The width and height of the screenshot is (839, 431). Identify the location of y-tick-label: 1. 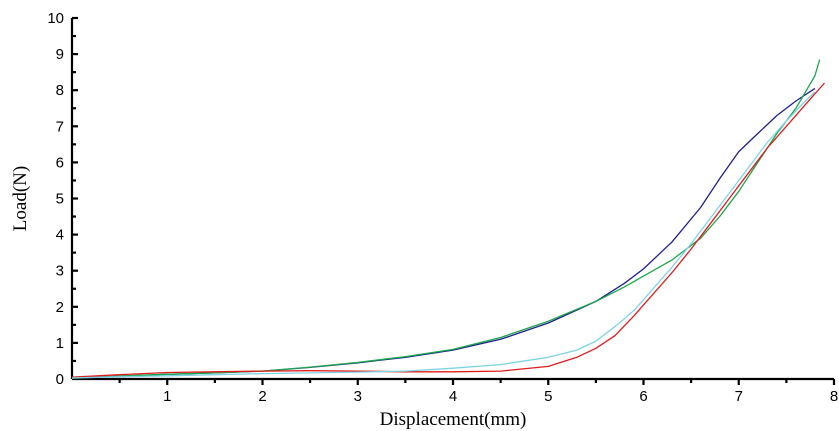
(60, 343).